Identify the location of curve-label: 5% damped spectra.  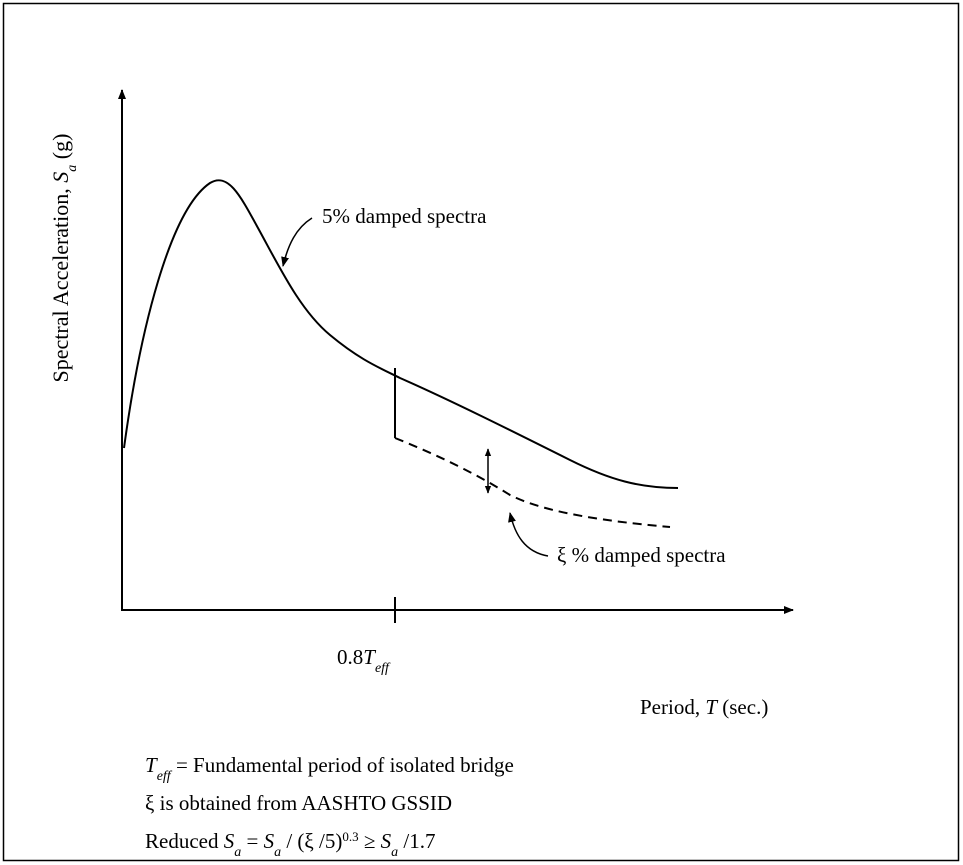
(404, 216).